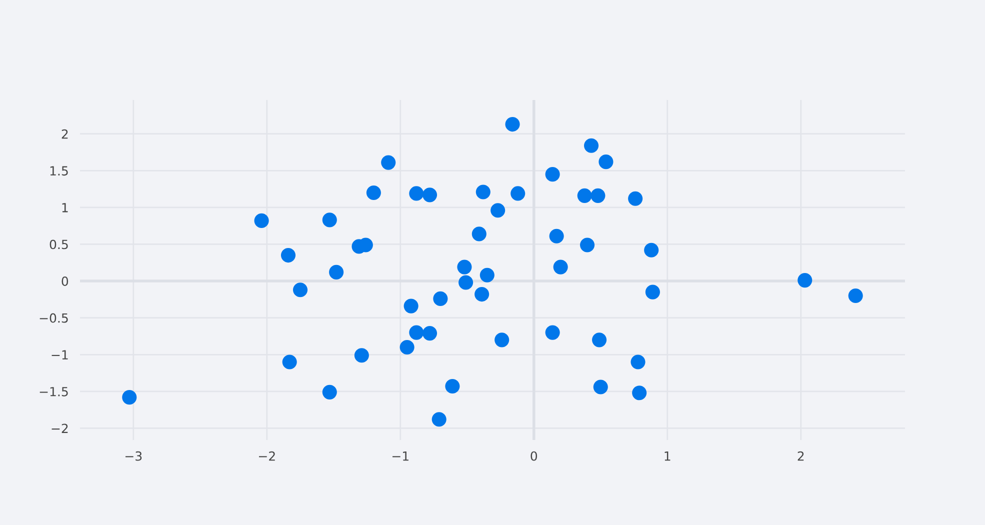 This screenshot has height=525, width=985. Describe the element at coordinates (59, 245) in the screenshot. I see `y-tick-label: 0.5` at that location.